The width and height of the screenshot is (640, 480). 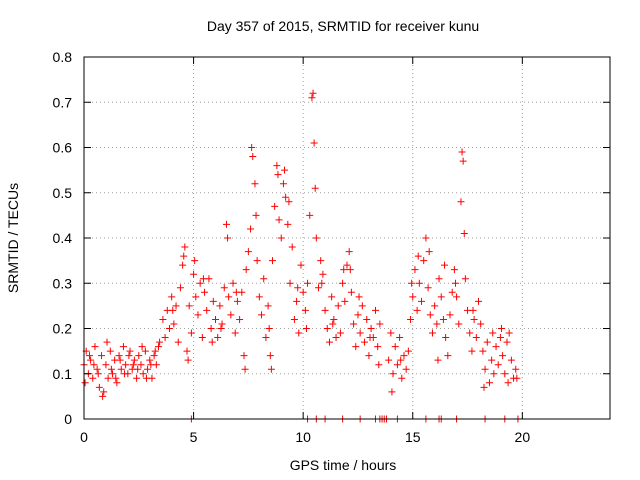 I want to click on x-tick-label: 0, so click(x=84, y=437).